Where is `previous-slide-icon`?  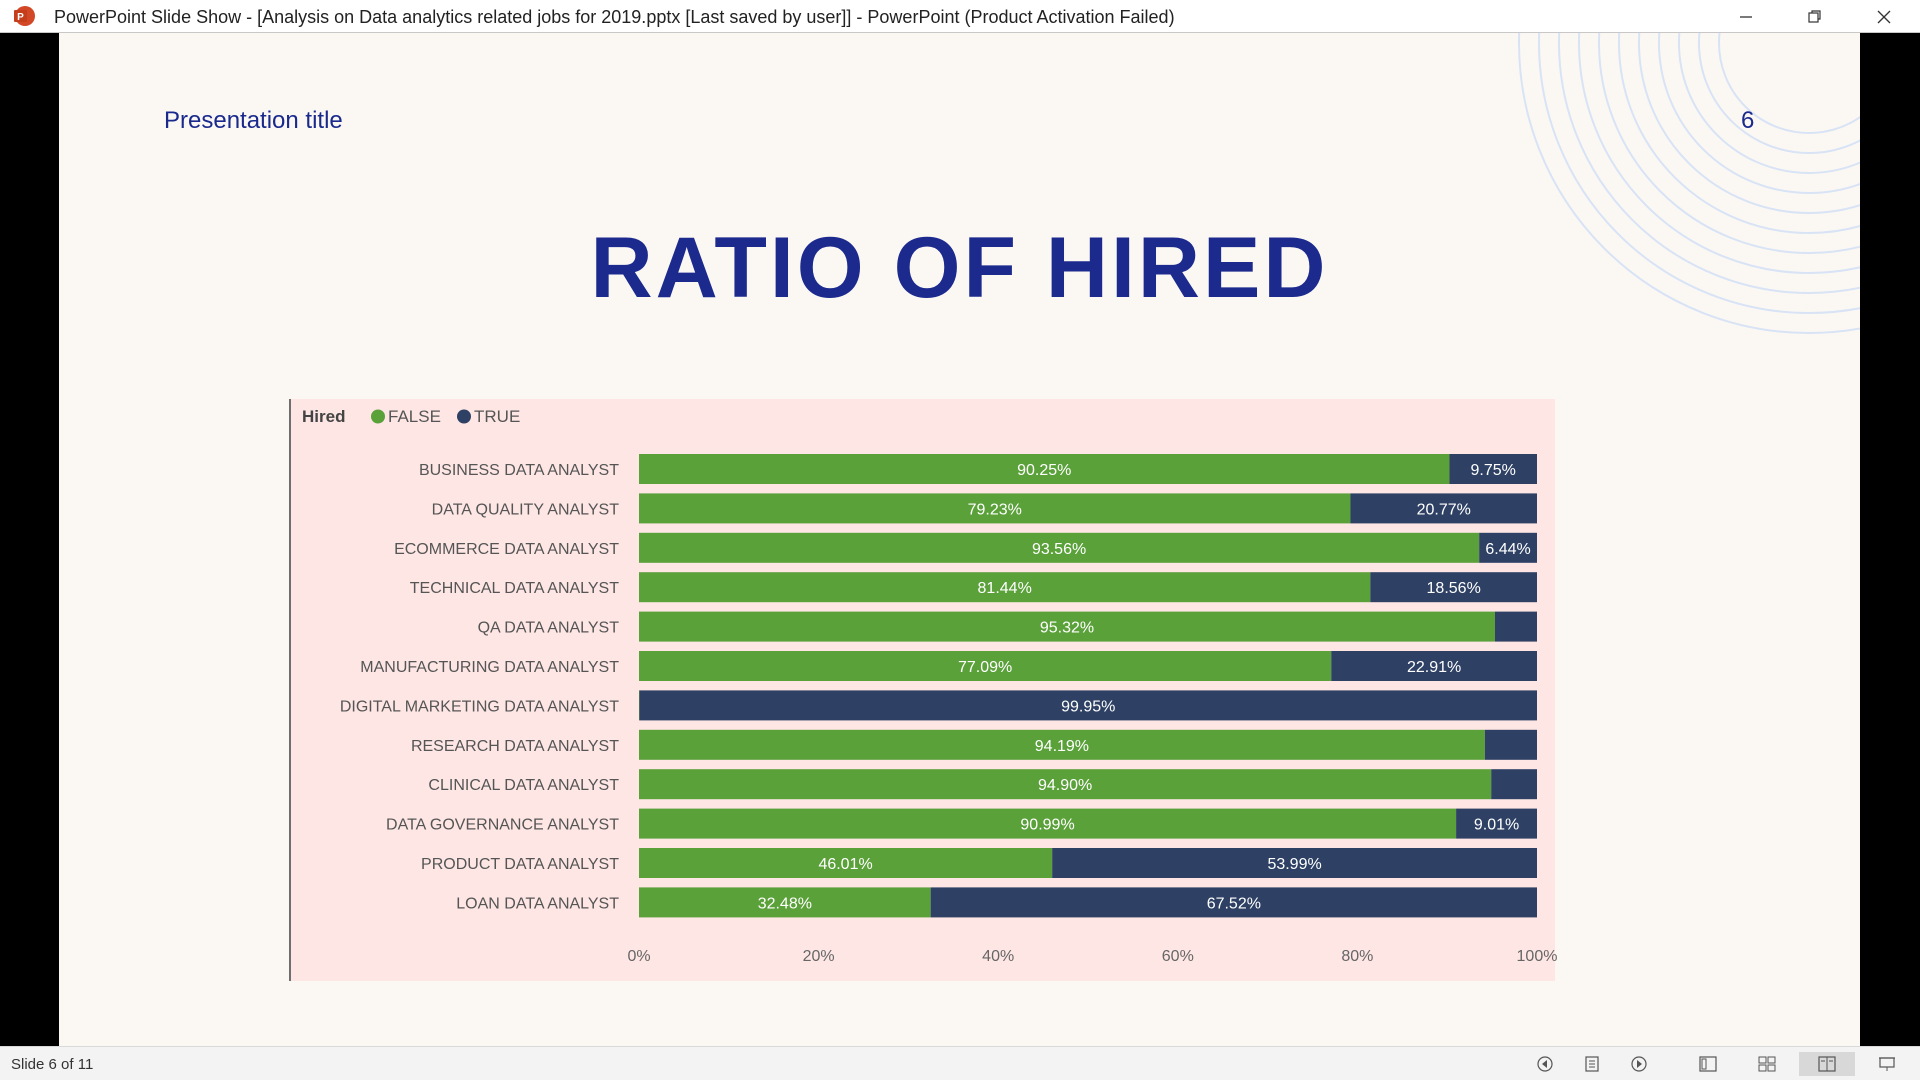 previous-slide-icon is located at coordinates (1545, 1064).